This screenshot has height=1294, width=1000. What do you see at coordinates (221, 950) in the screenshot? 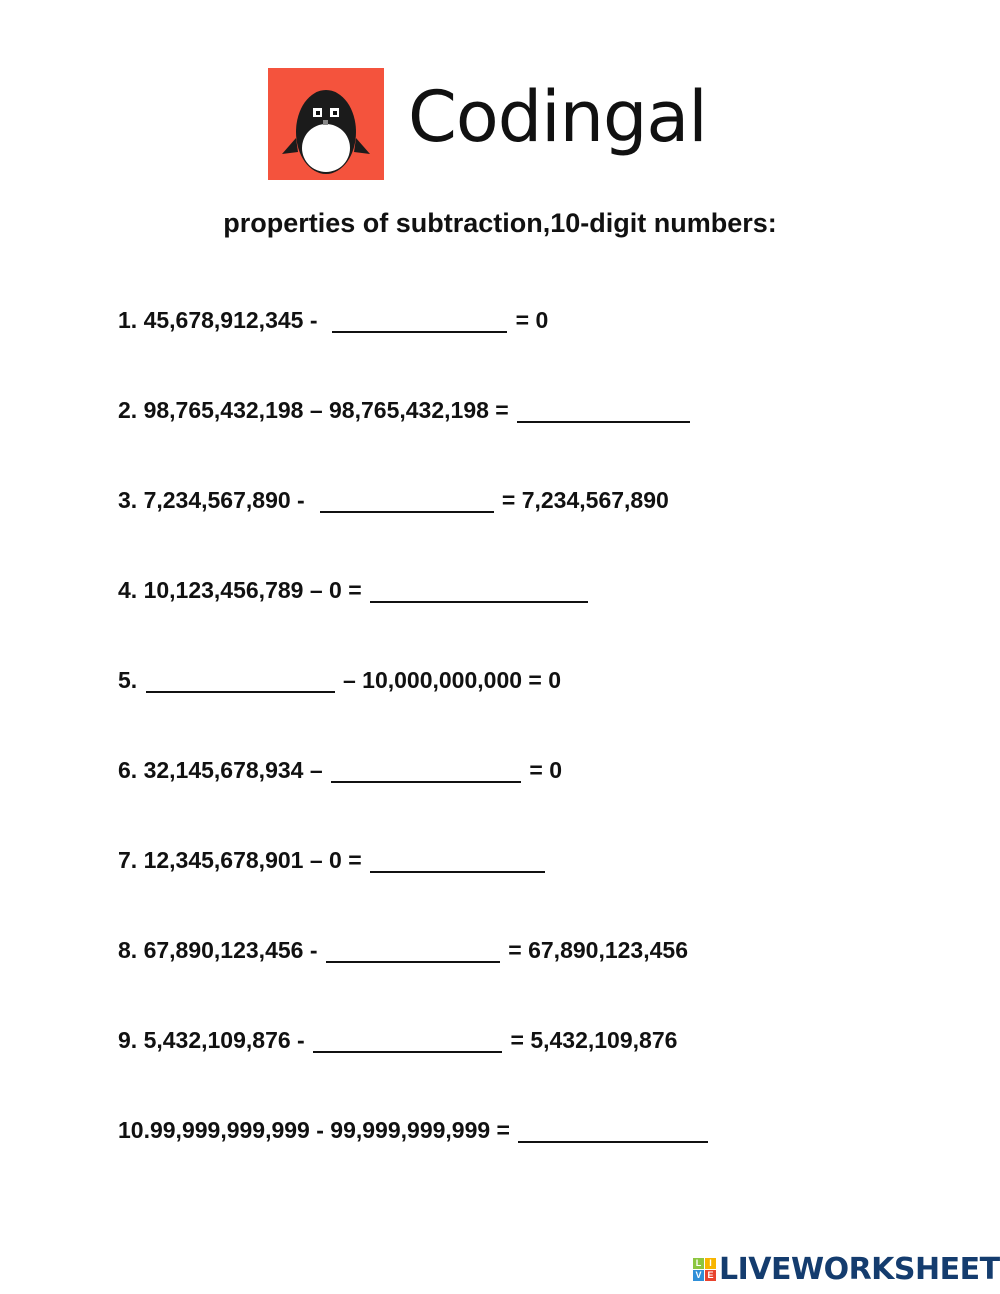
I see `question-prefix: 8. 67,890,123,456 -` at bounding box center [221, 950].